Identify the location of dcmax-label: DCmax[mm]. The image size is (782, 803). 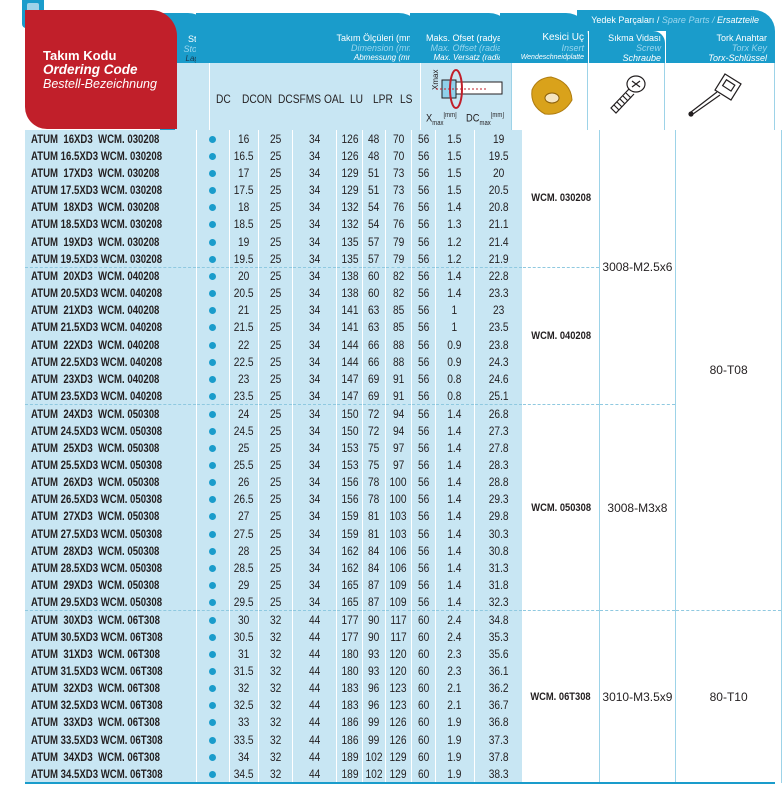
(485, 119).